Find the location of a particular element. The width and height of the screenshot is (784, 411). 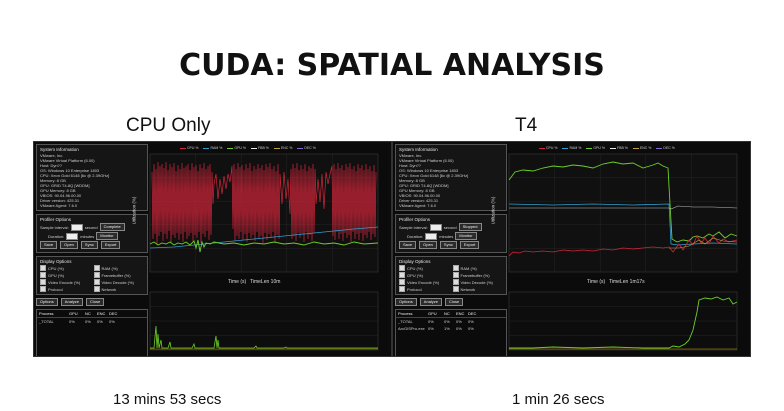

plot-area is located at coordinates (623, 213).